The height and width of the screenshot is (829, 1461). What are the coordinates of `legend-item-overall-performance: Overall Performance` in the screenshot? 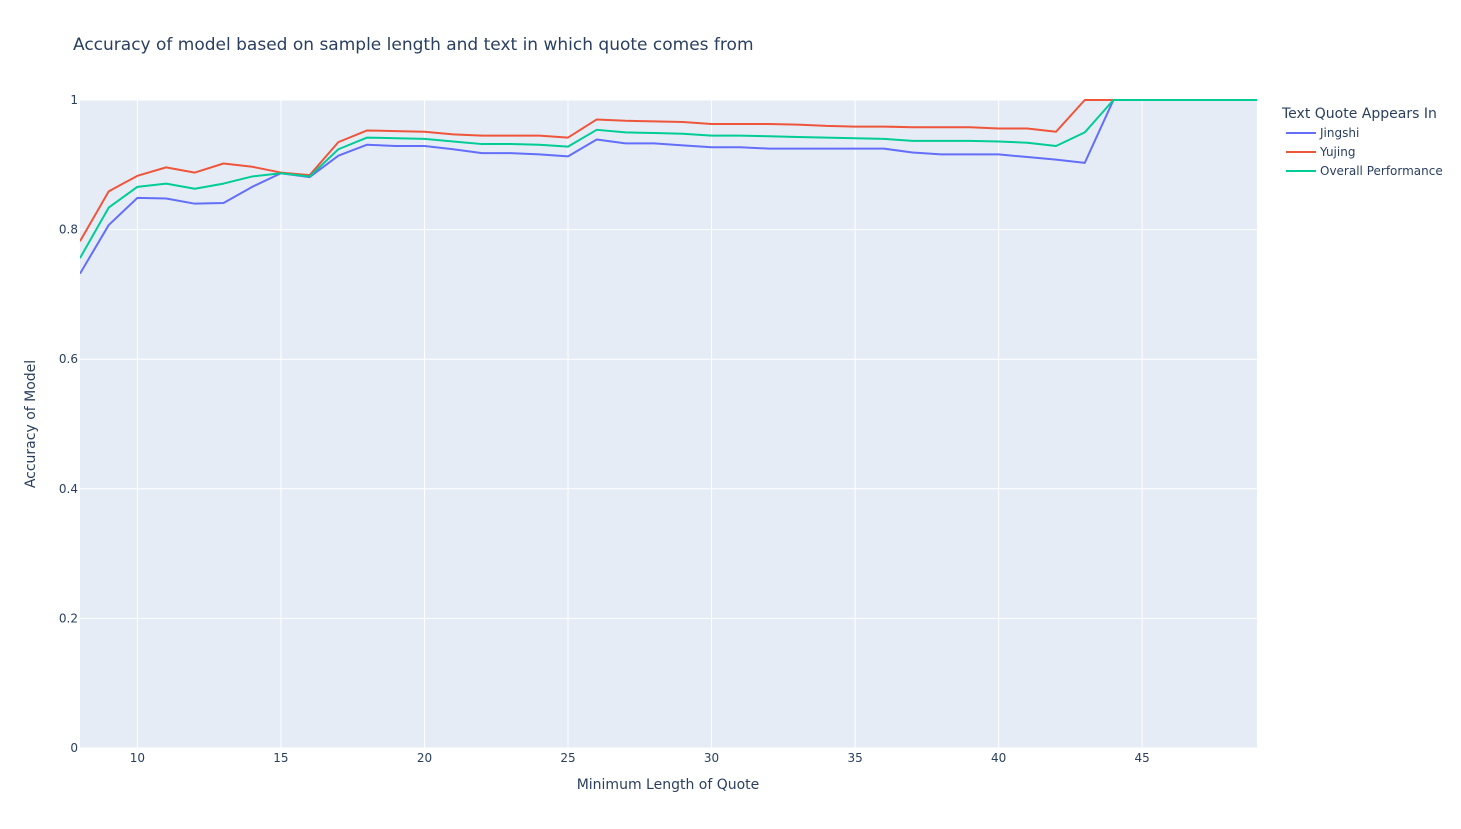 It's located at (1364, 171).